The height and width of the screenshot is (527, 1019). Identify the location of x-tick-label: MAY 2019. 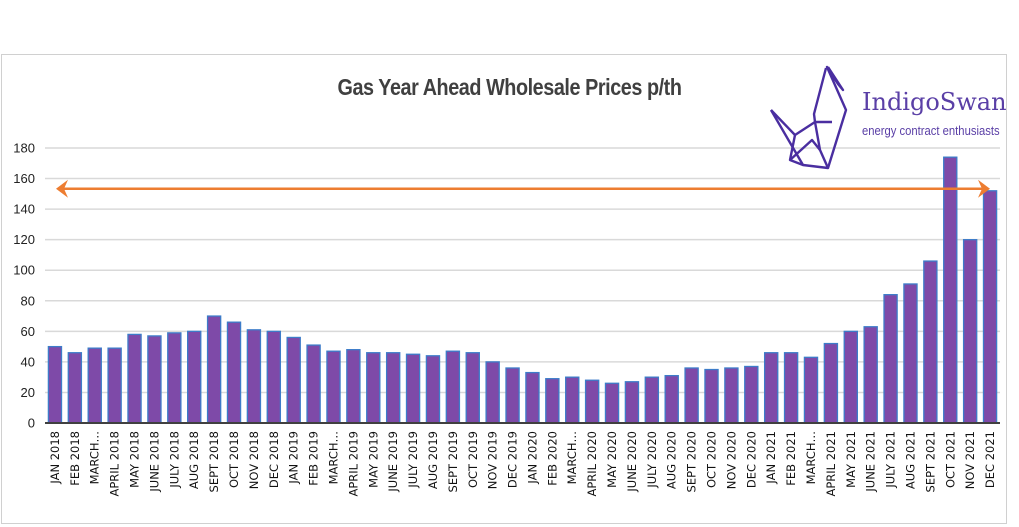
(373, 459).